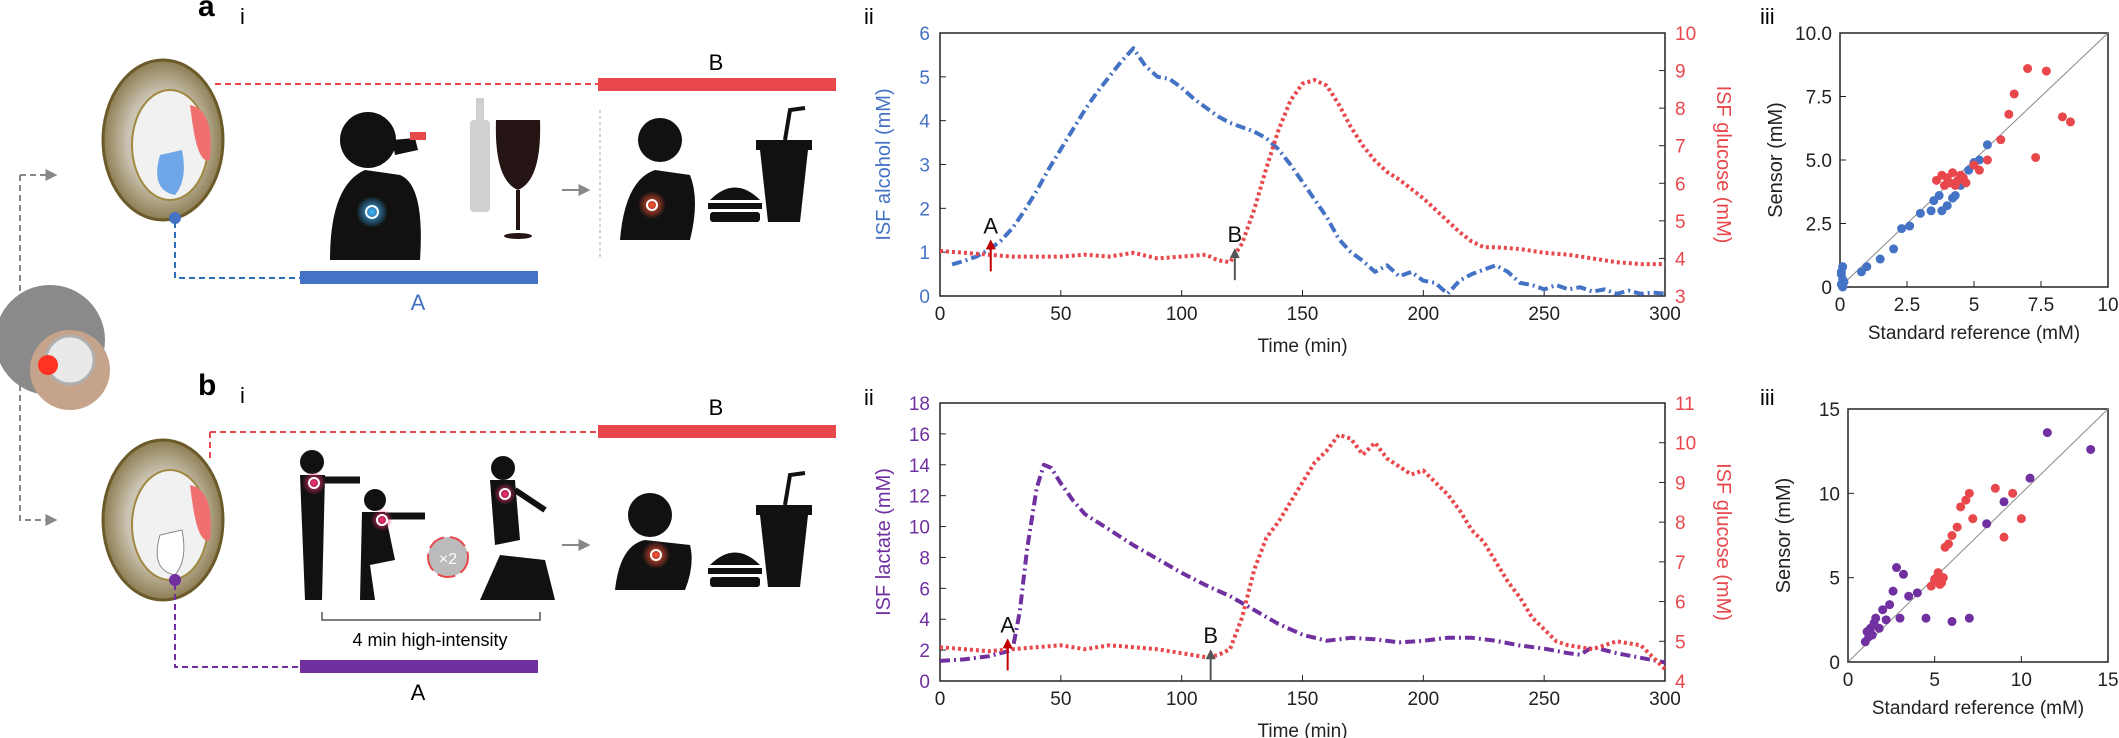  Describe the element at coordinates (517, 528) in the screenshot. I see `exercise-bike-icon` at that location.